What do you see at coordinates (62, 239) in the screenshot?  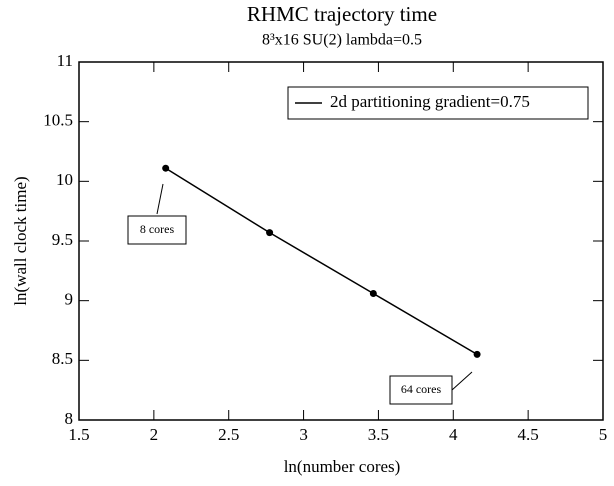 I see `y-tick-label: 9.5` at bounding box center [62, 239].